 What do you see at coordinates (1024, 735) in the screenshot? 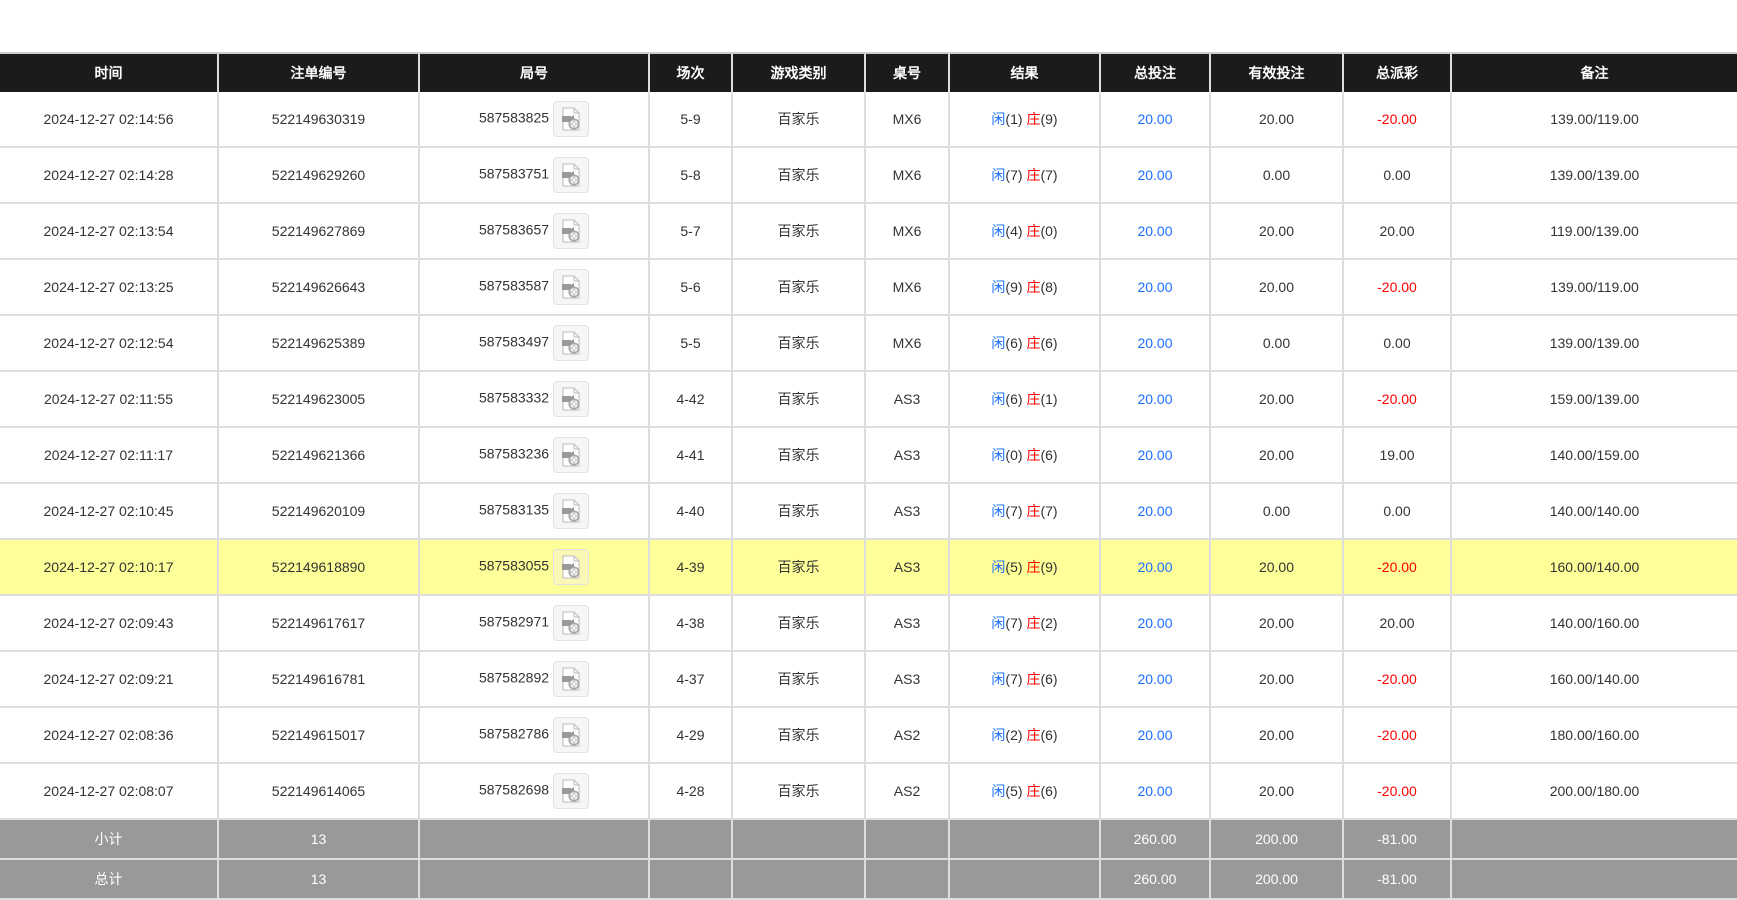
I see `result-cell: 闲(2) 庄(6)` at bounding box center [1024, 735].